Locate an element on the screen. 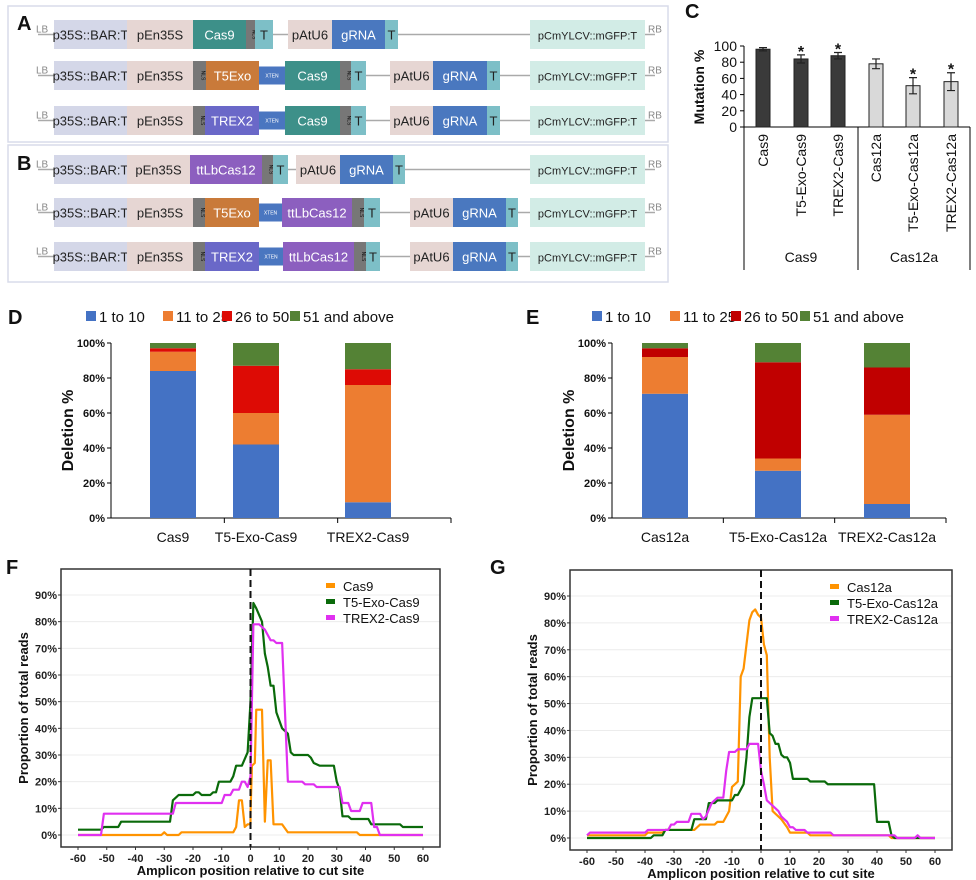 The height and width of the screenshot is (880, 976). significance-star: * is located at coordinates (801, 52).